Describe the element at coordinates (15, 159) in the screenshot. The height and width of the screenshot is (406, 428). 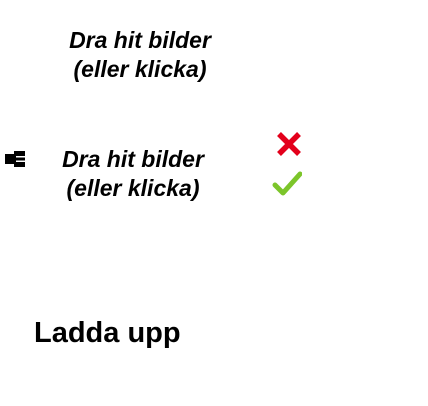
I see `pointing-hand-icon` at that location.